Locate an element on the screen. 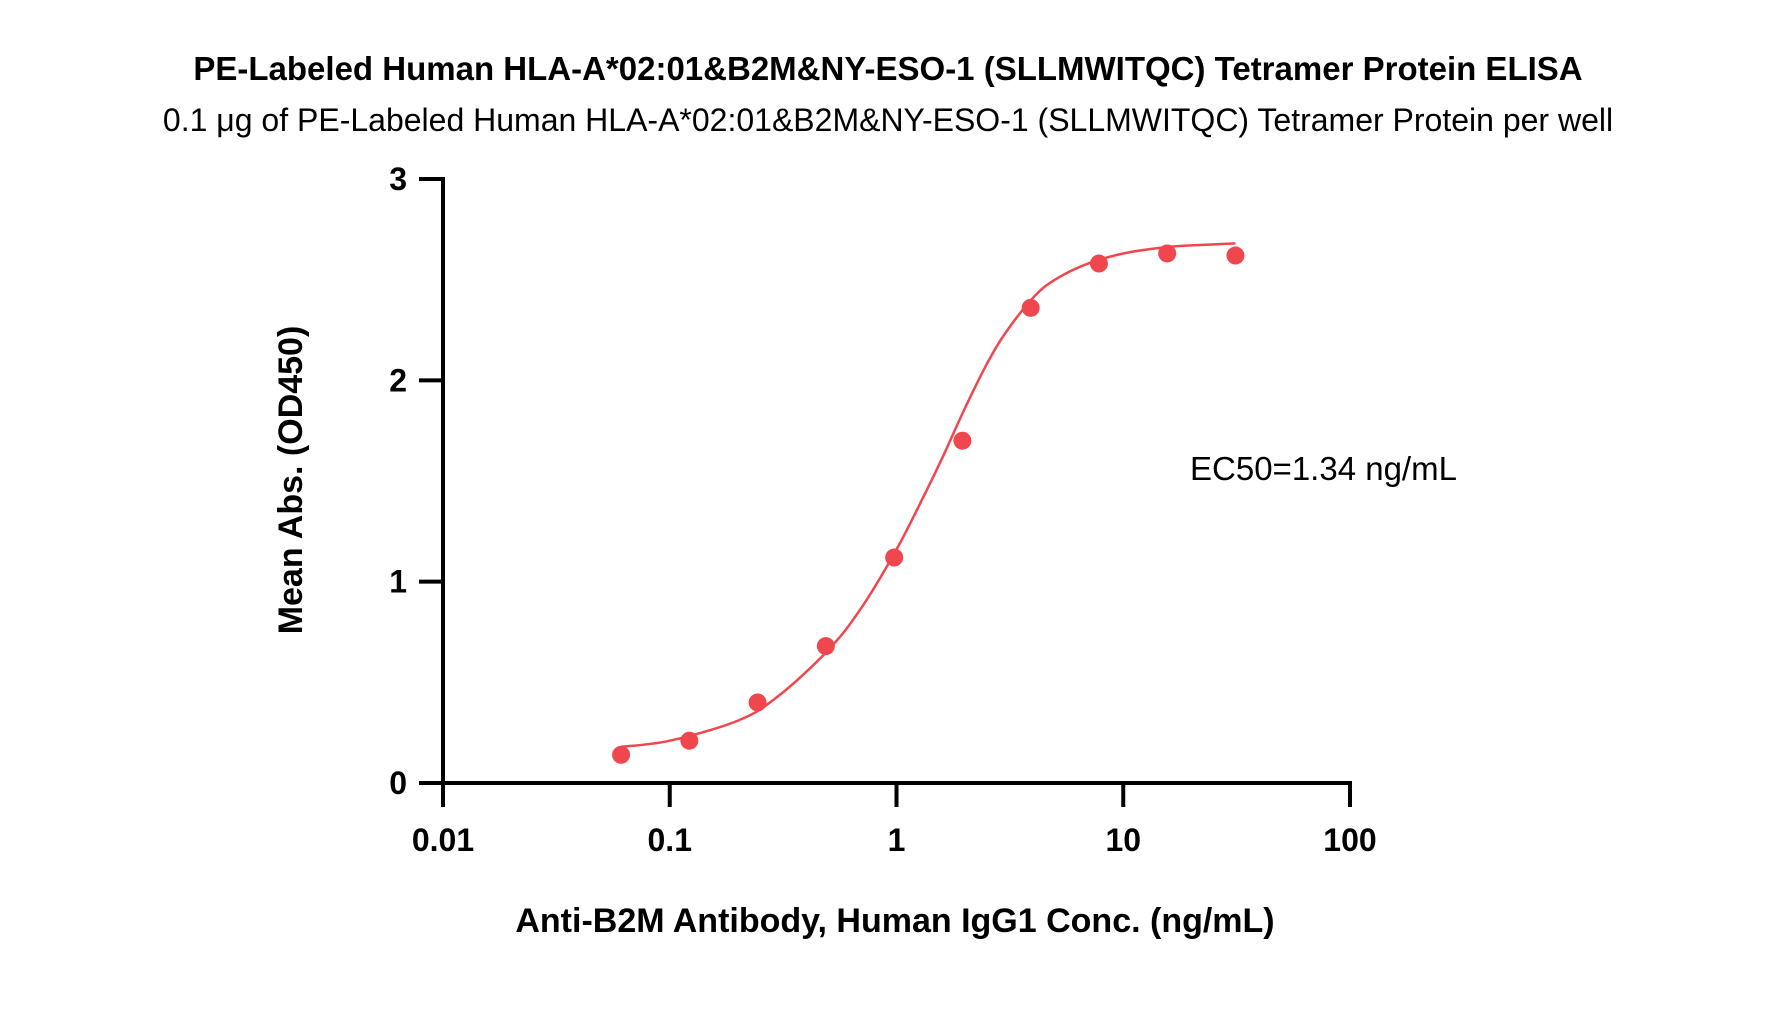 Image resolution: width=1776 pixels, height=1032 pixels. y-tick-label: 0 is located at coordinates (398, 783).